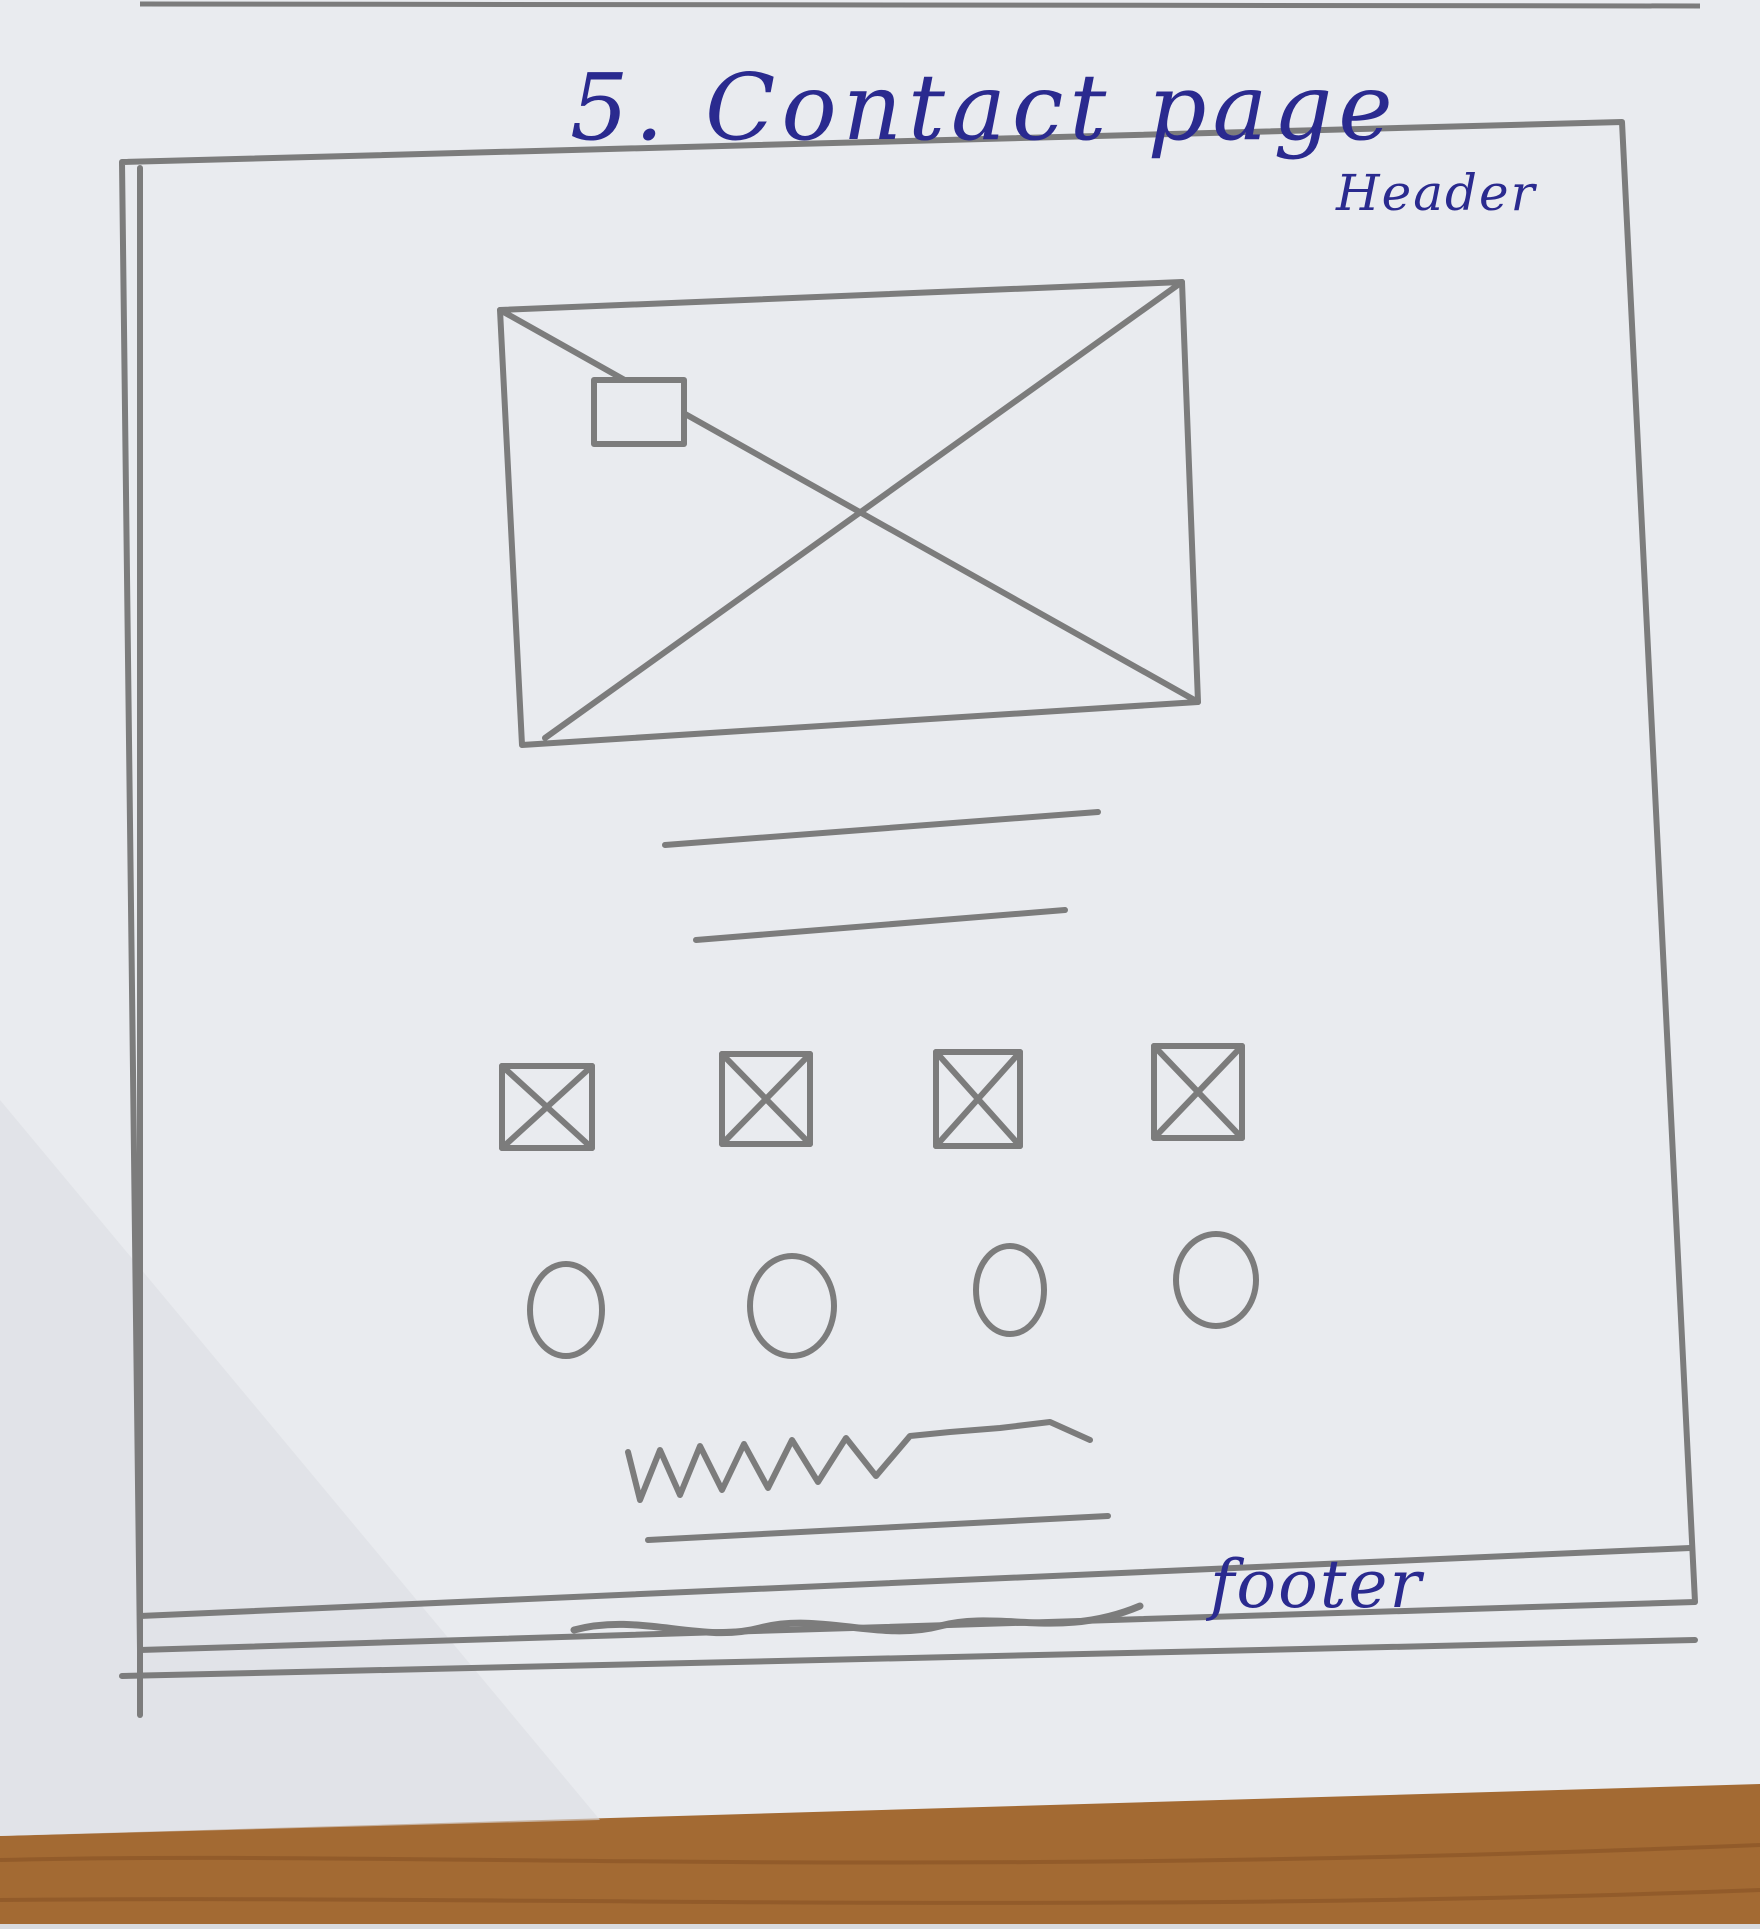  I want to click on icon-circle-row, so click(893, 1295).